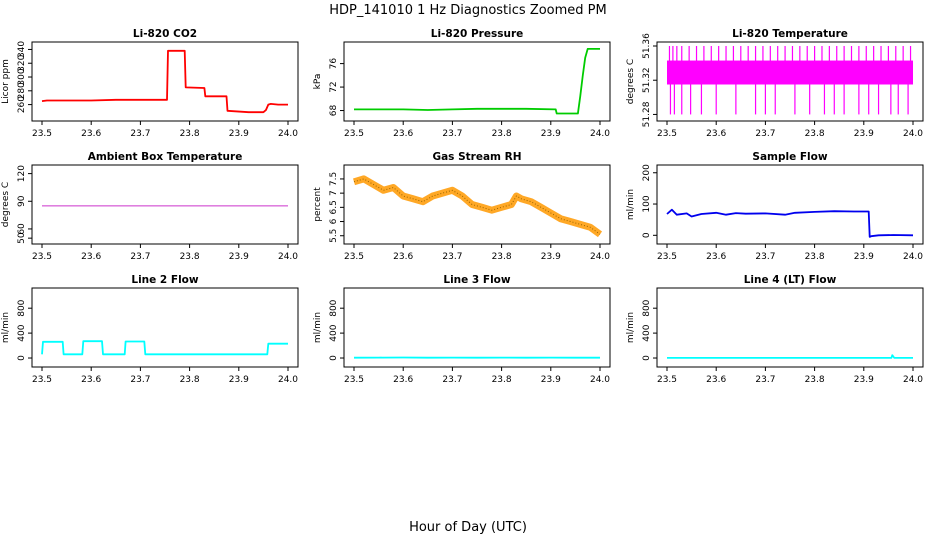 Image resolution: width=936 pixels, height=540 pixels. Describe the element at coordinates (913, 380) in the screenshot. I see `x-tick-label-line-4-lt-flow: 24.0` at that location.